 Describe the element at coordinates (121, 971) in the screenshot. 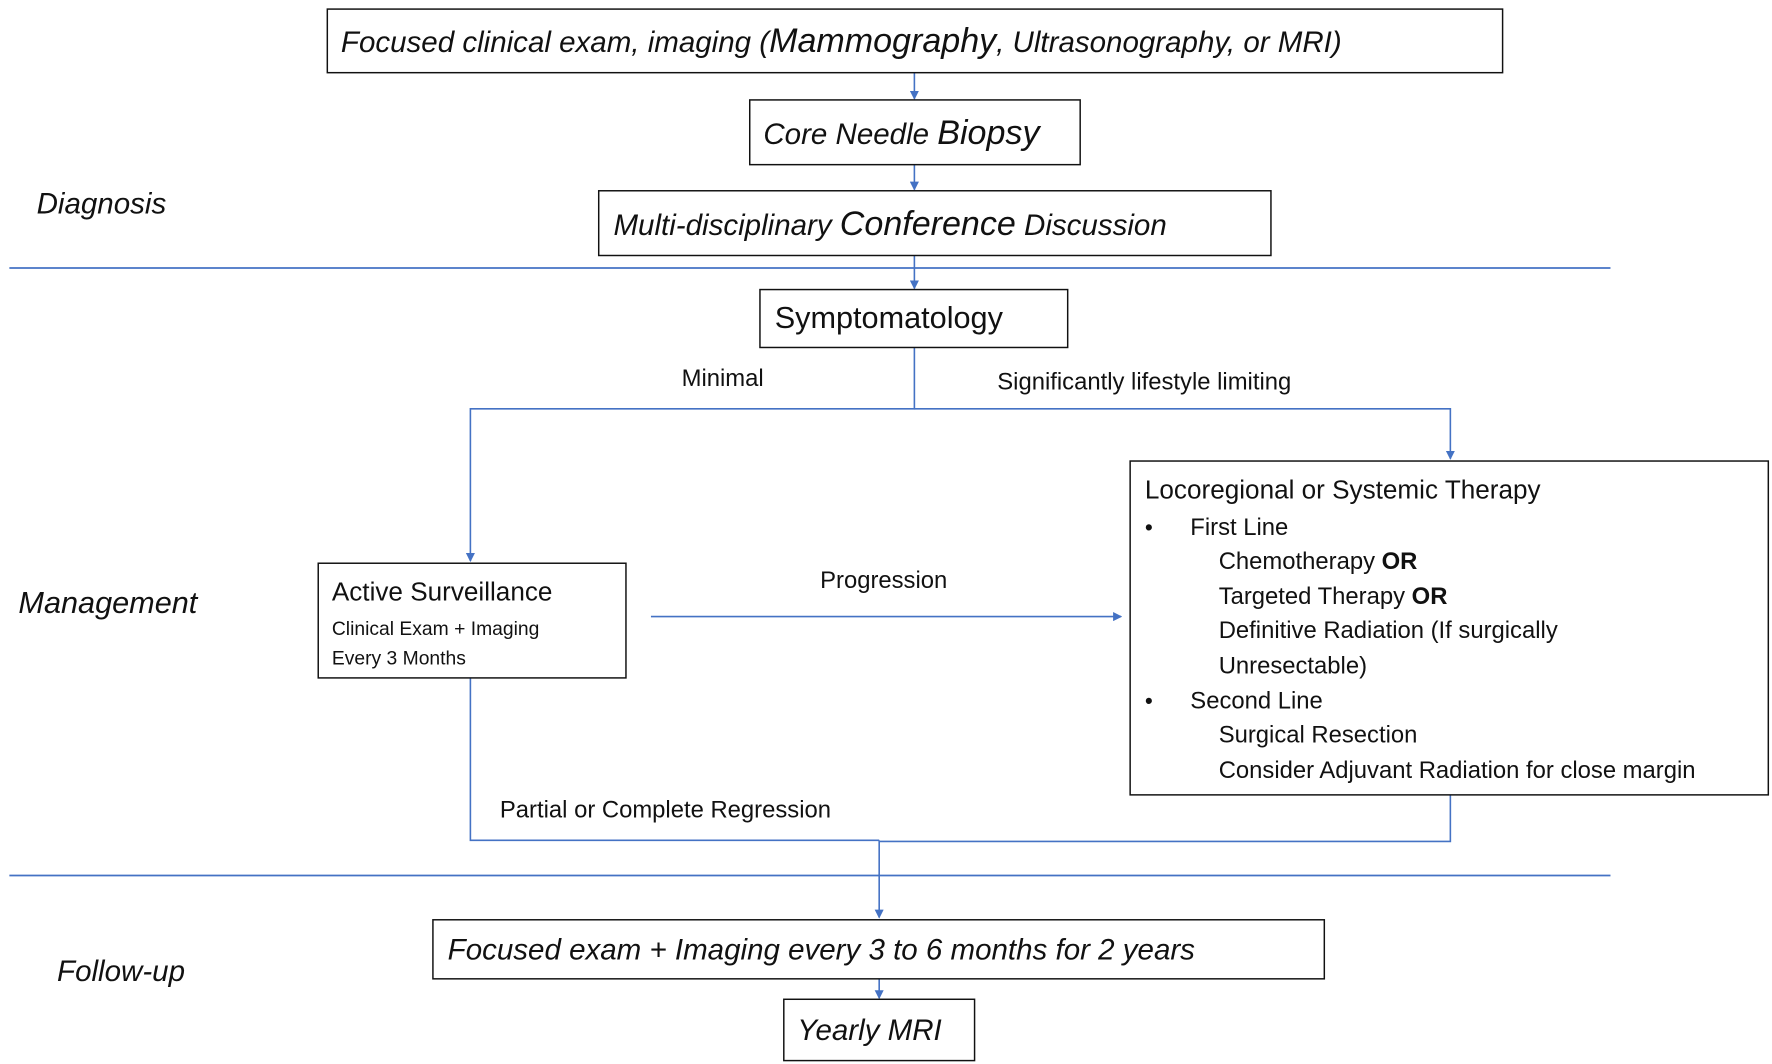

I see `phase-label-follow-up: Follow-up` at that location.